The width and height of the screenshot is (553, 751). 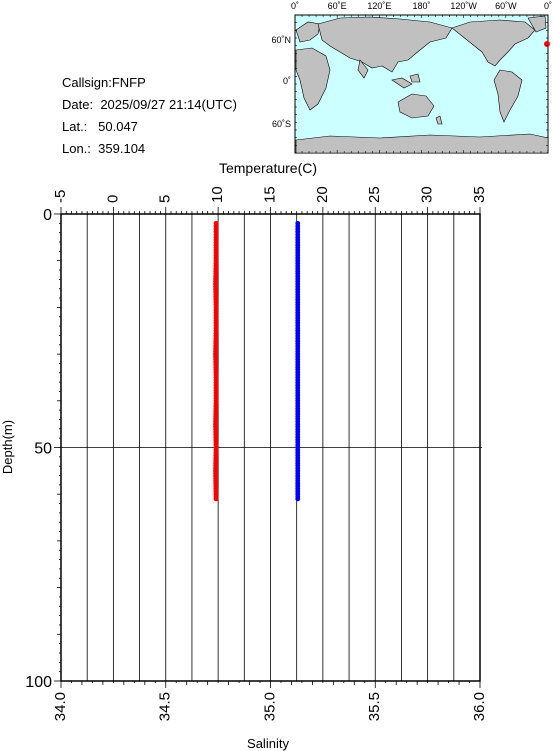 I want to click on lat-line: Lat.: 50.047, so click(x=149, y=127).